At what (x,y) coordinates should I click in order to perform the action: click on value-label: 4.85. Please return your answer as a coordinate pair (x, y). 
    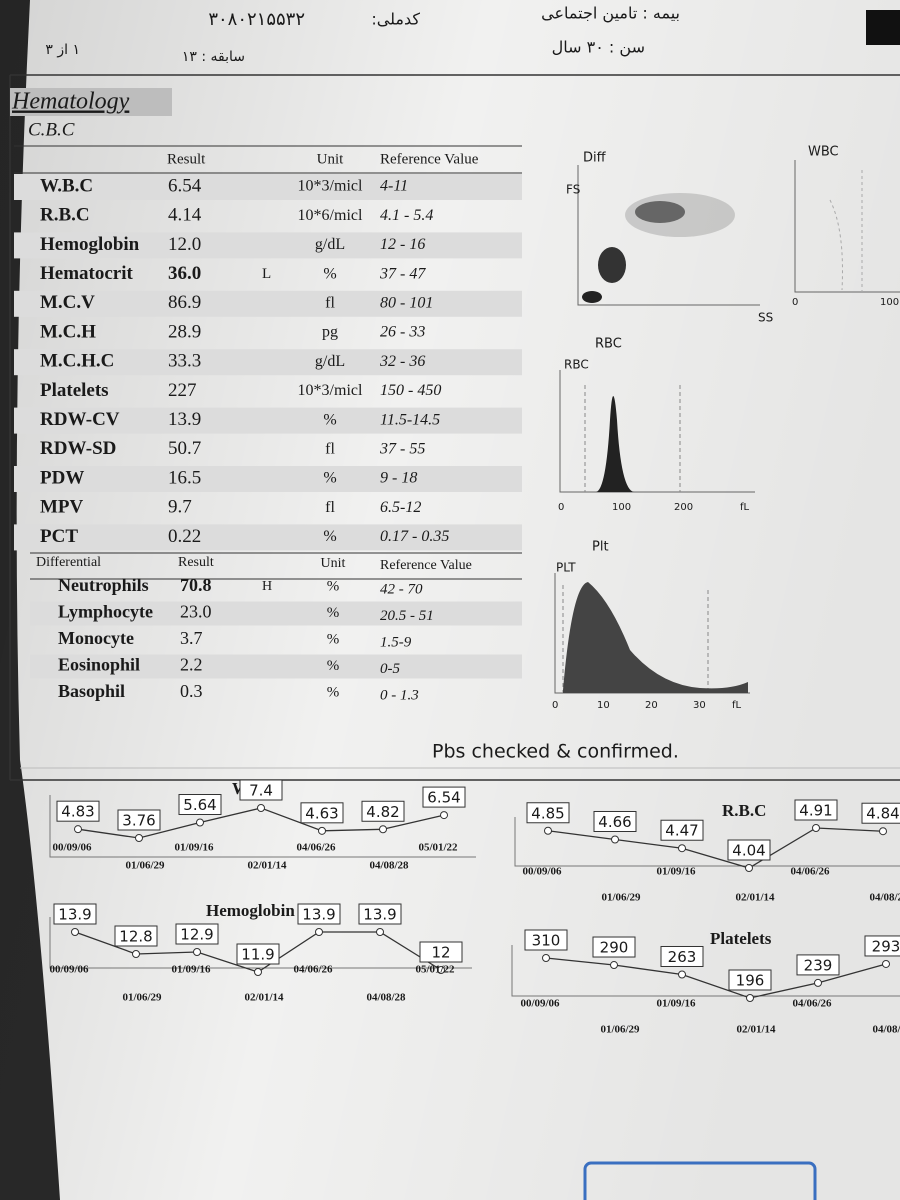
    Looking at the image, I should click on (547, 813).